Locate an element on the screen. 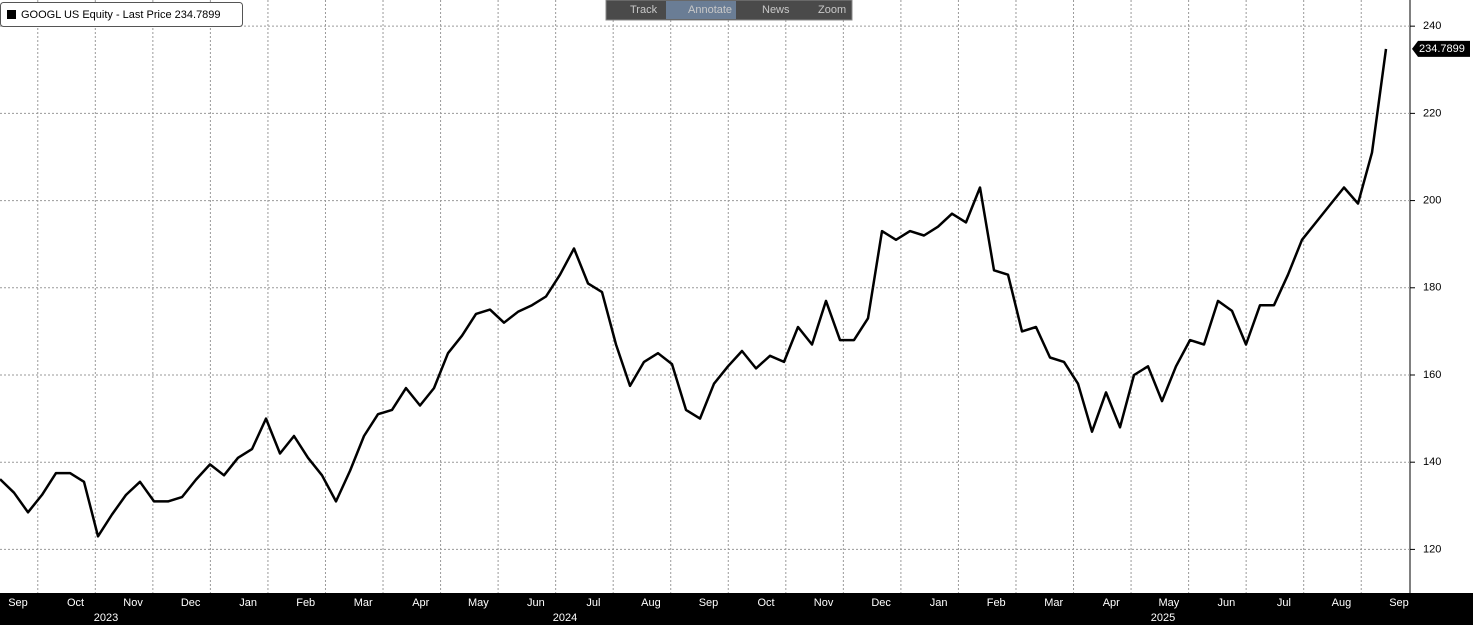 The width and height of the screenshot is (1473, 625). x-axis-band is located at coordinates (736, 609).